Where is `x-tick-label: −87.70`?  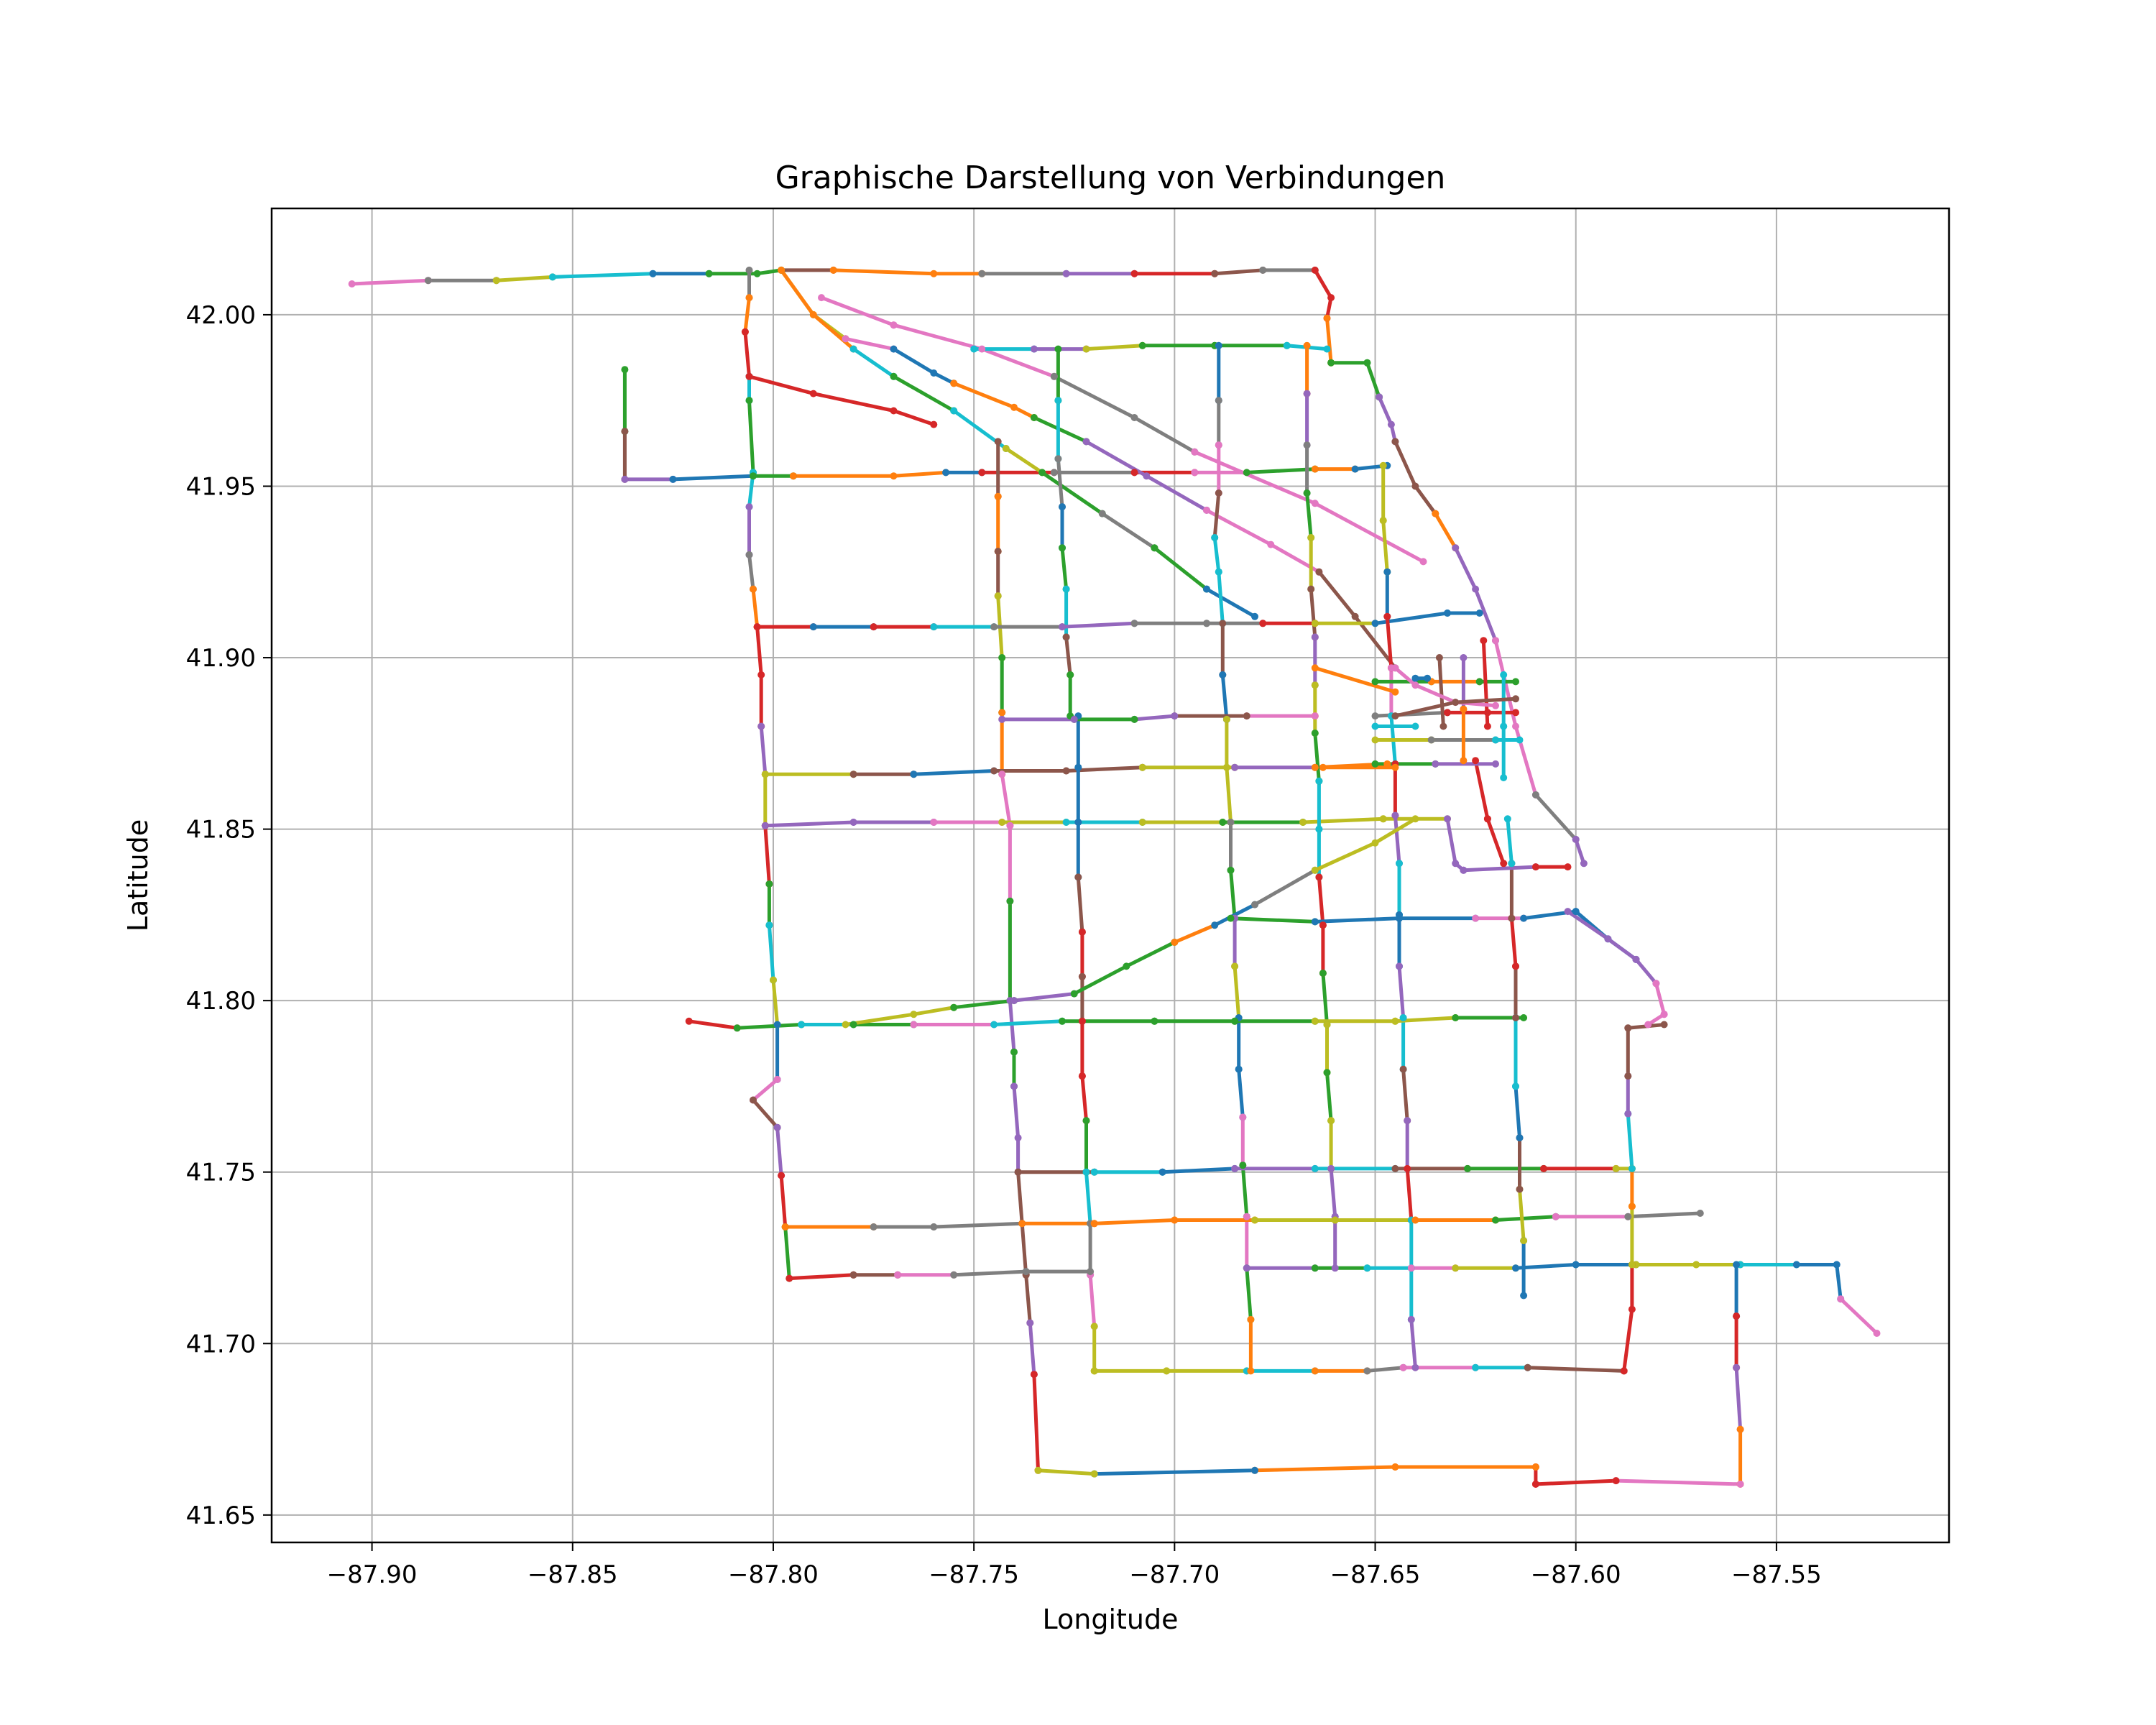
x-tick-label: −87.70 is located at coordinates (1174, 1574).